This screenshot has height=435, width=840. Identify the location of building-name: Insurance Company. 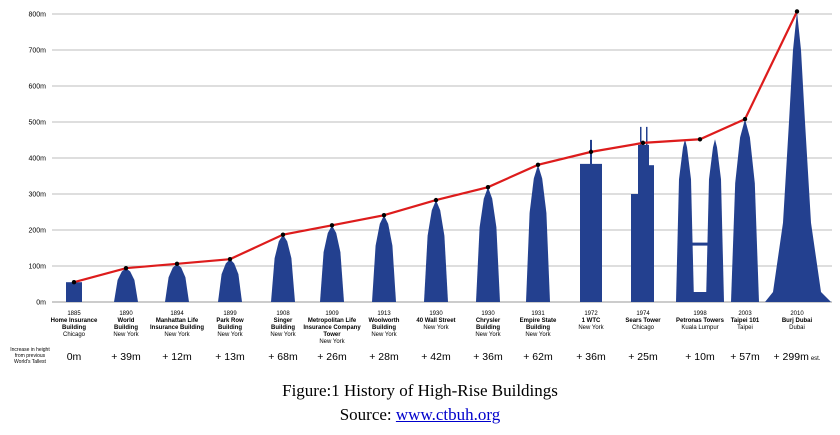
(332, 328).